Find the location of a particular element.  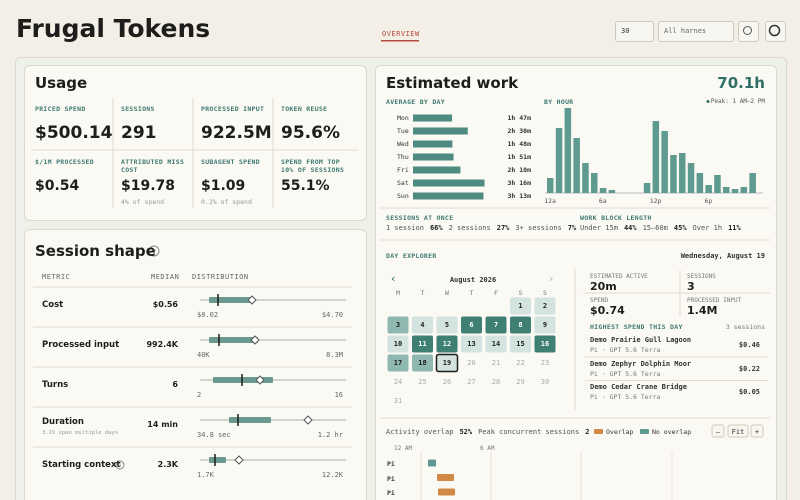

breakdown-label: Over 1h is located at coordinates (707, 228).